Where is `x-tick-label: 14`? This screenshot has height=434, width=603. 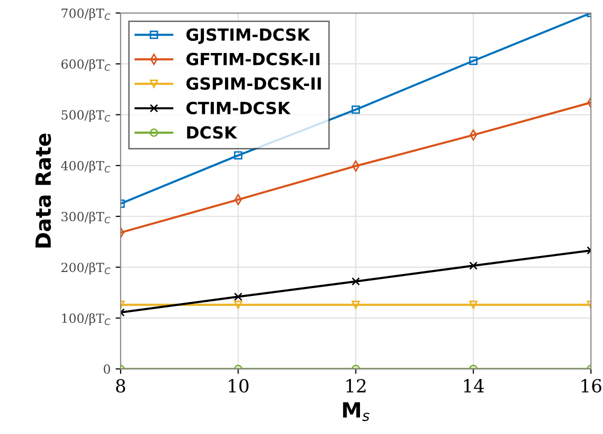
x-tick-label: 14 is located at coordinates (474, 385).